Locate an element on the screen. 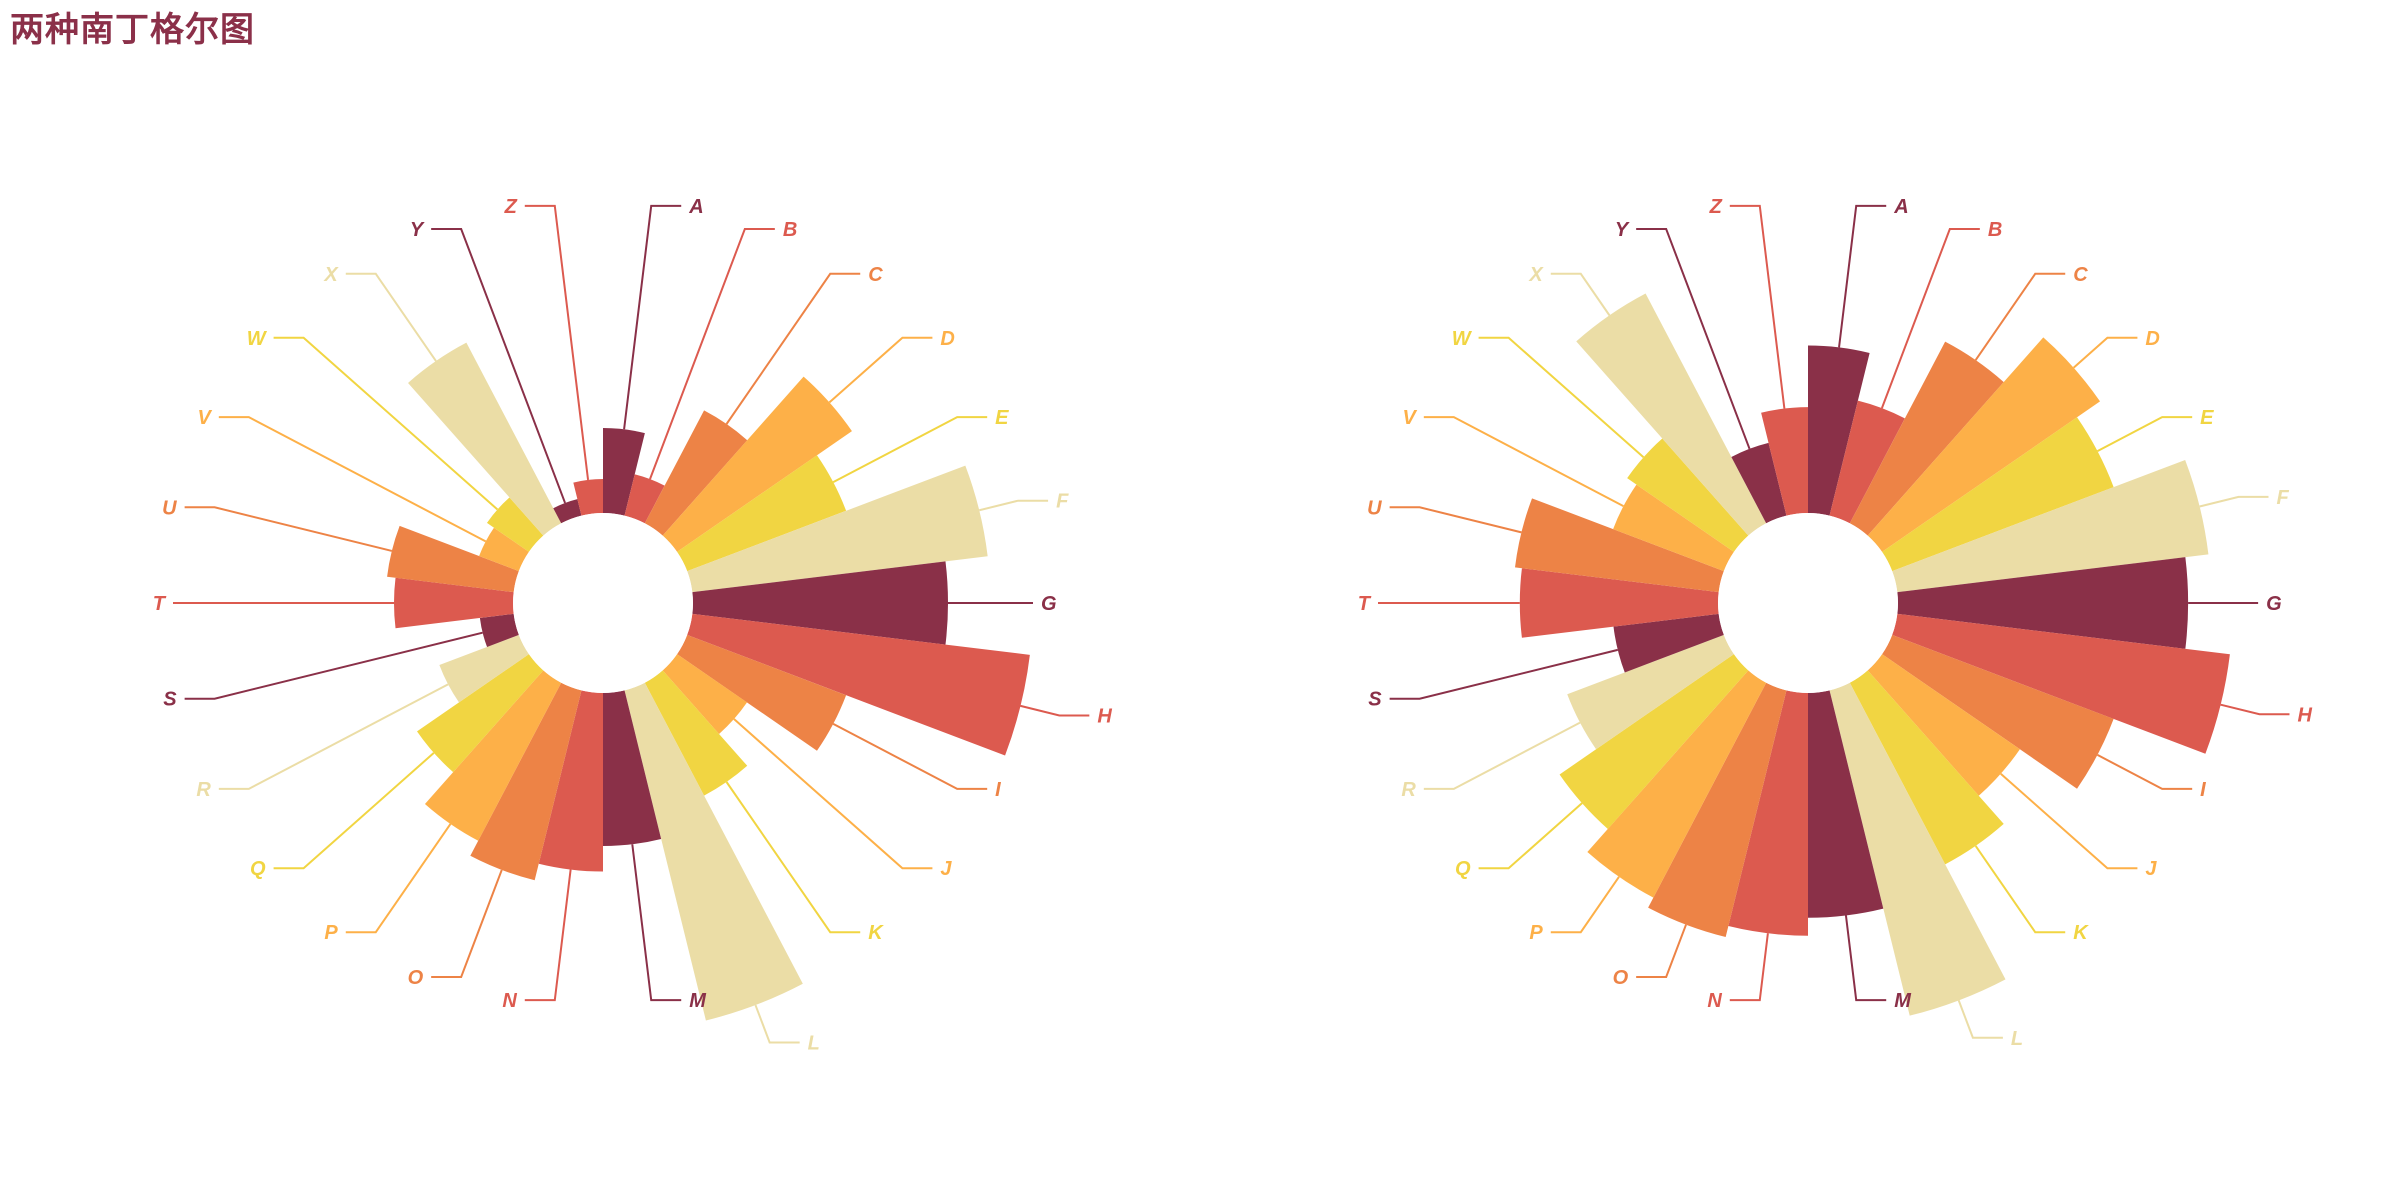 Image resolution: width=2400 pixels, height=1200 pixels. rose-sector-W is located at coordinates (515, 524).